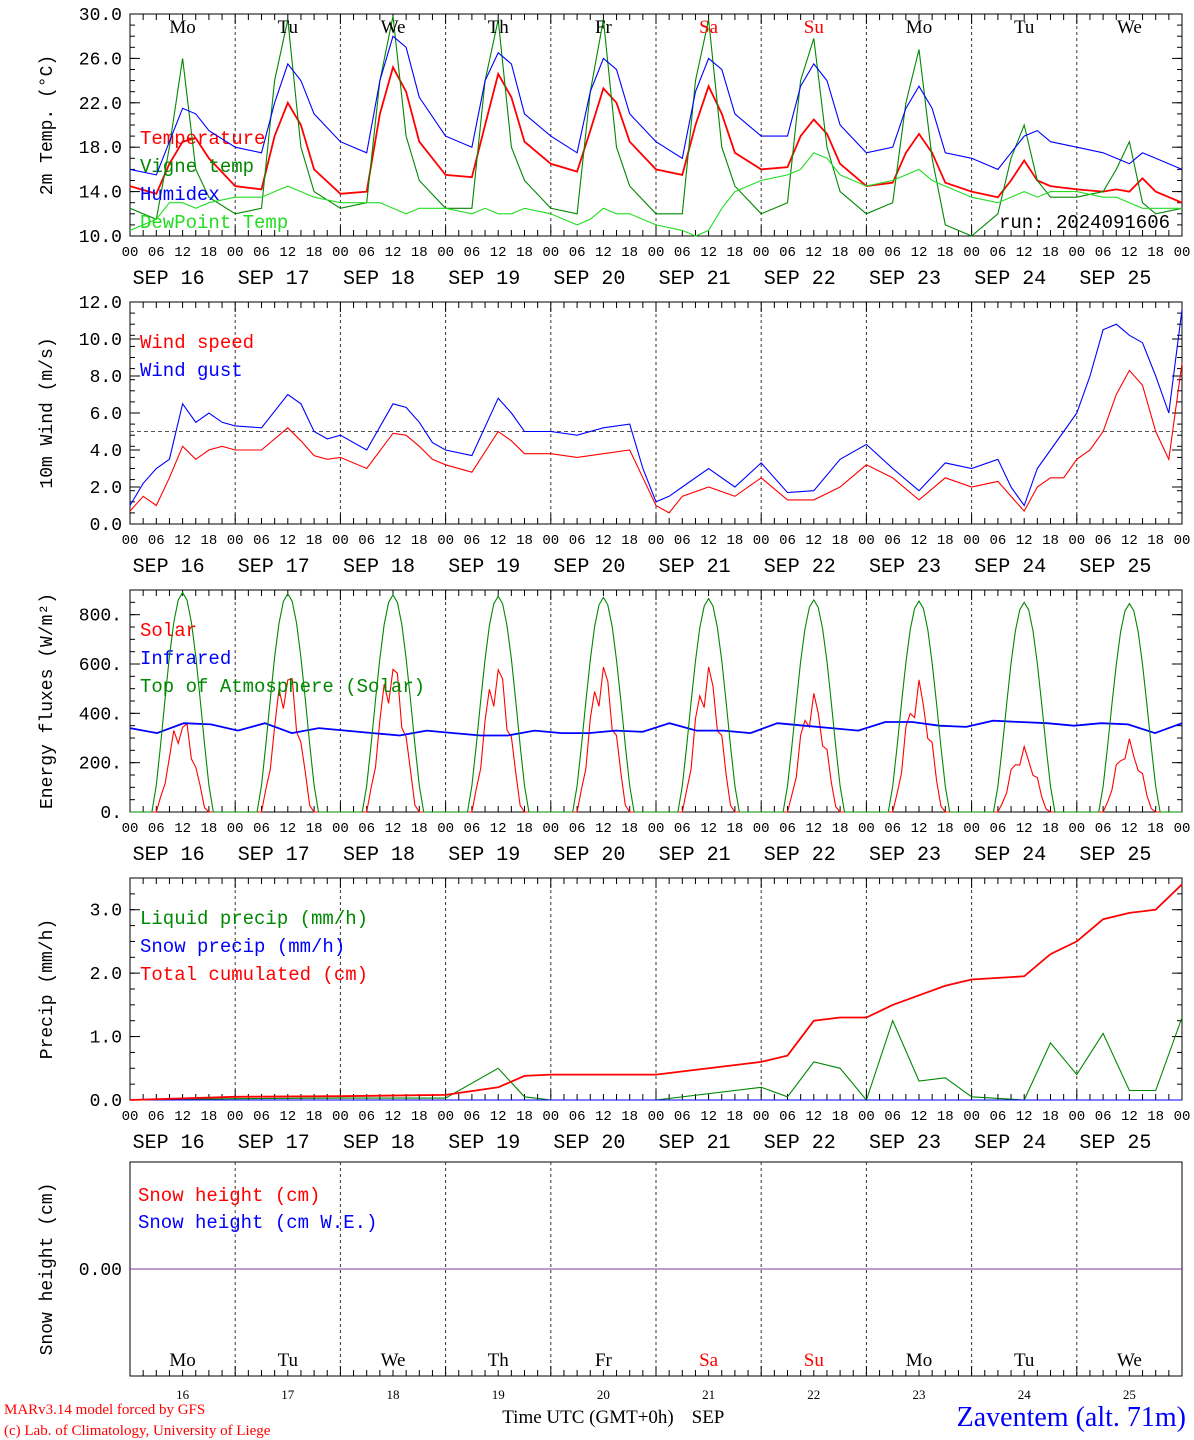 Image resolution: width=1194 pixels, height=1440 pixels. What do you see at coordinates (168, 631) in the screenshot?
I see `legend-entry: Solar` at bounding box center [168, 631].